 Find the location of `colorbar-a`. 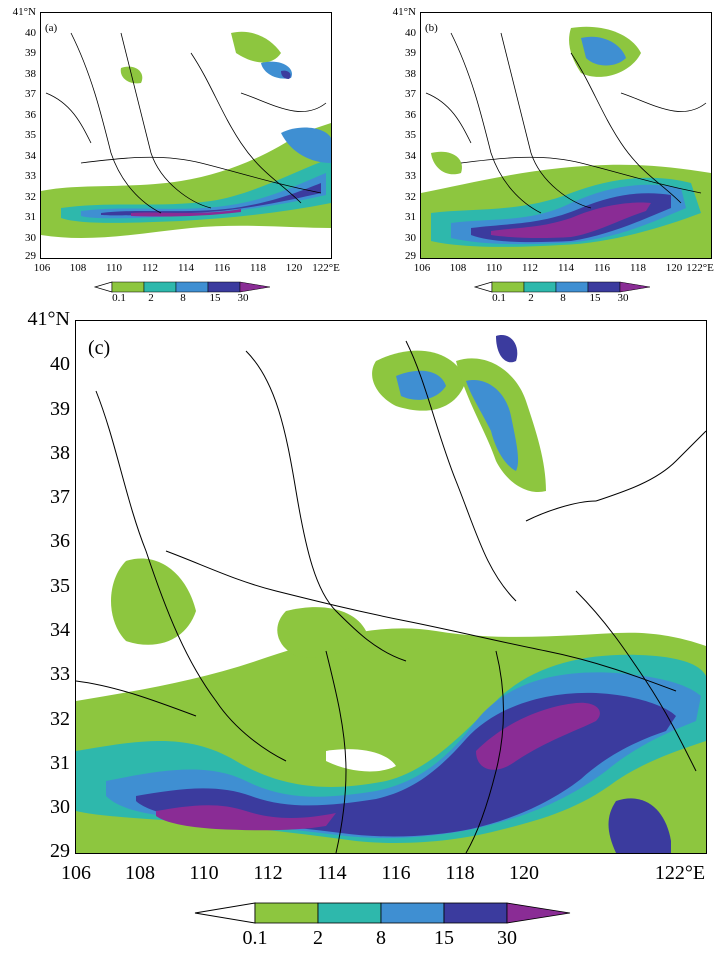

colorbar-a is located at coordinates (182, 287).